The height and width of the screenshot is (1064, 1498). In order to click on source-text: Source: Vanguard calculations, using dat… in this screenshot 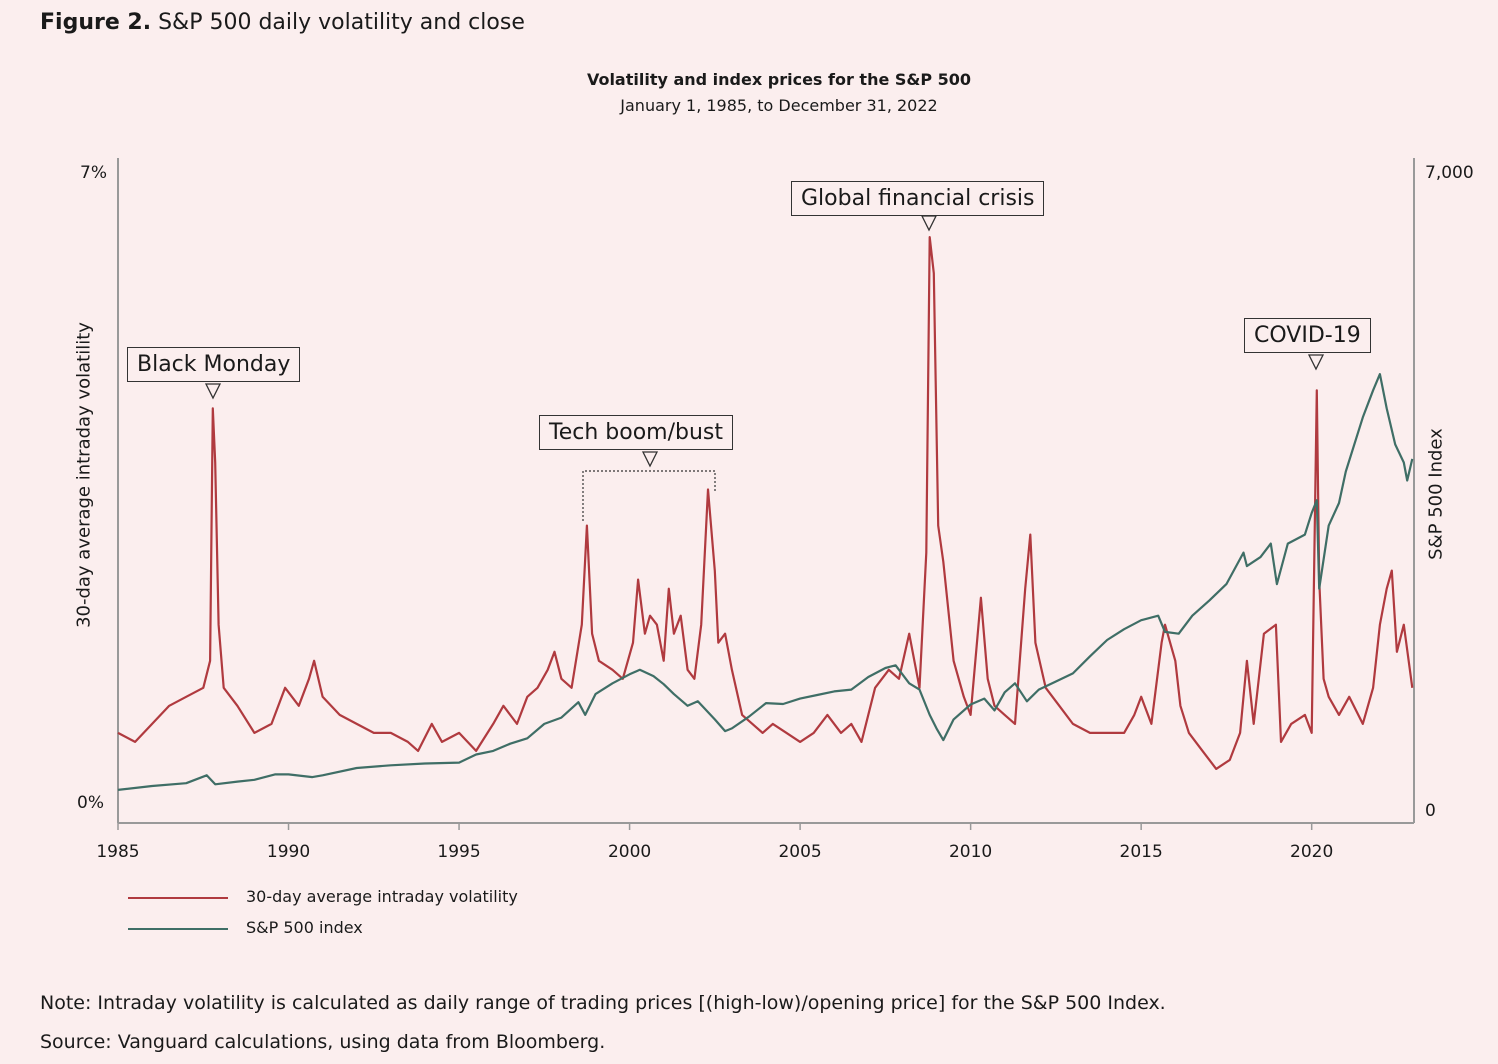, I will do `click(323, 1042)`.